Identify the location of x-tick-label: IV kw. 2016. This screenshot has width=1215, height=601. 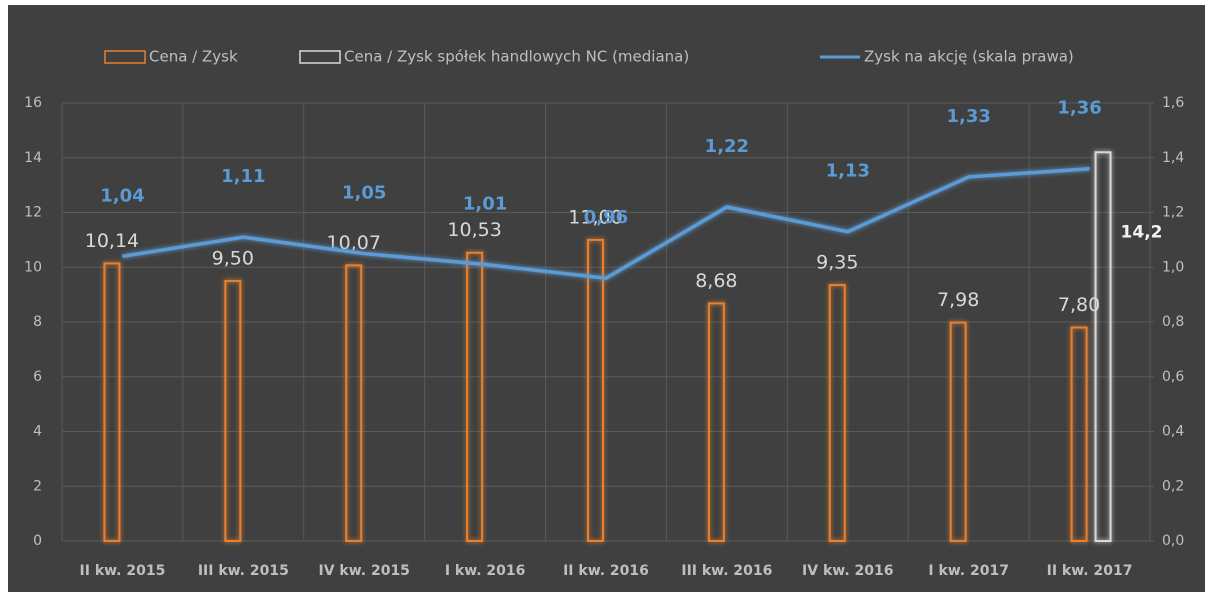
(847, 571).